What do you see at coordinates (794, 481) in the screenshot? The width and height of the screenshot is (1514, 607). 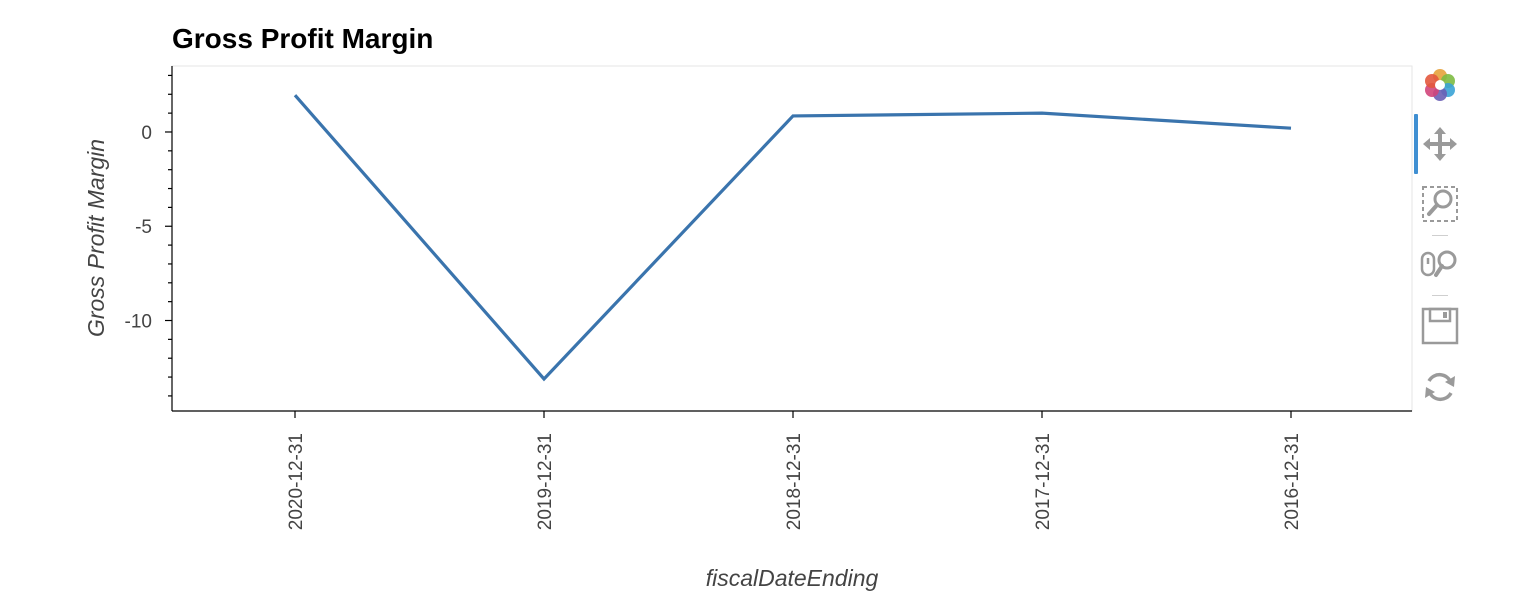 I see `x-tick-label: 2018-12-31` at bounding box center [794, 481].